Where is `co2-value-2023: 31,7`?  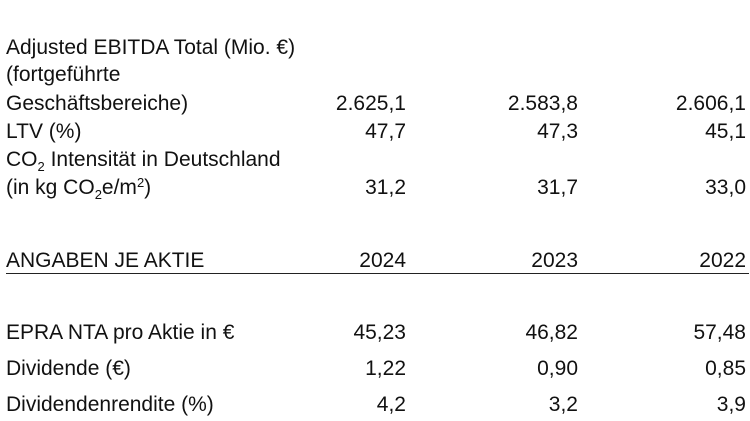 co2-value-2023: 31,7 is located at coordinates (557, 187).